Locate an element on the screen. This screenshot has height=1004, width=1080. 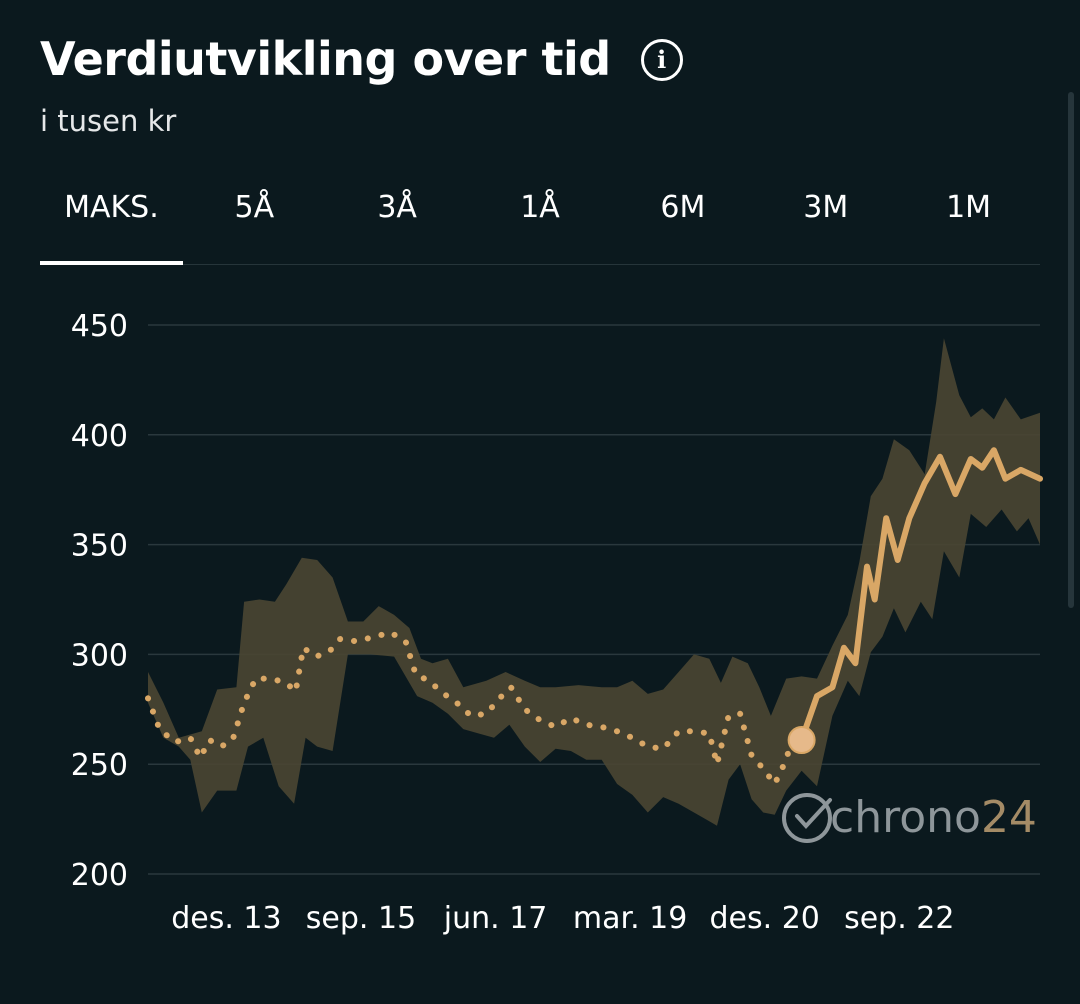
watermark-number: 24 is located at coordinates (1009, 817).